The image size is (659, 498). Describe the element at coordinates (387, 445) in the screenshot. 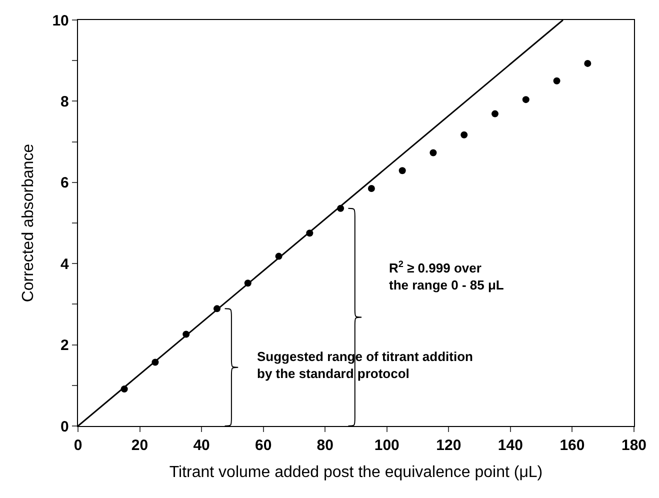

I see `x-tick-label: 100` at that location.